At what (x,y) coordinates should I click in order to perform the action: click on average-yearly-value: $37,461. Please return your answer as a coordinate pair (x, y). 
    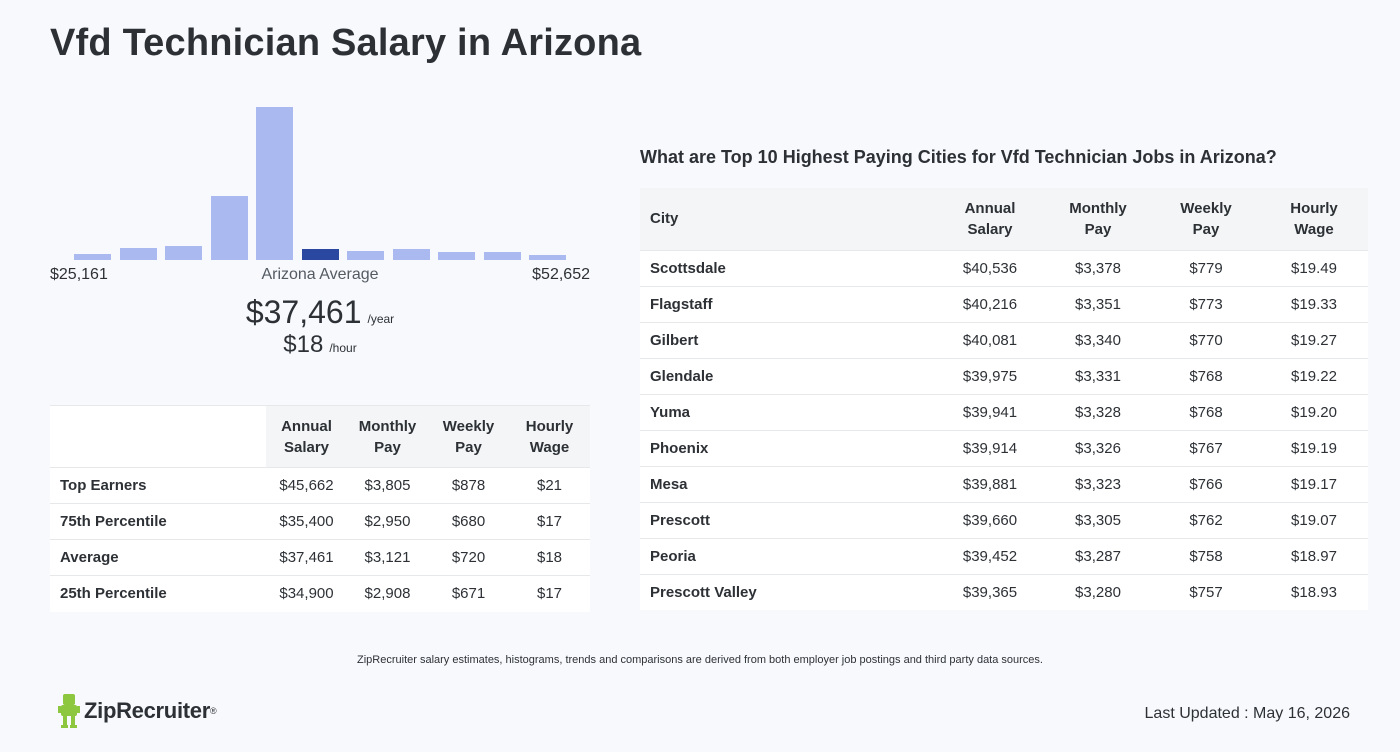
    Looking at the image, I should click on (303, 312).